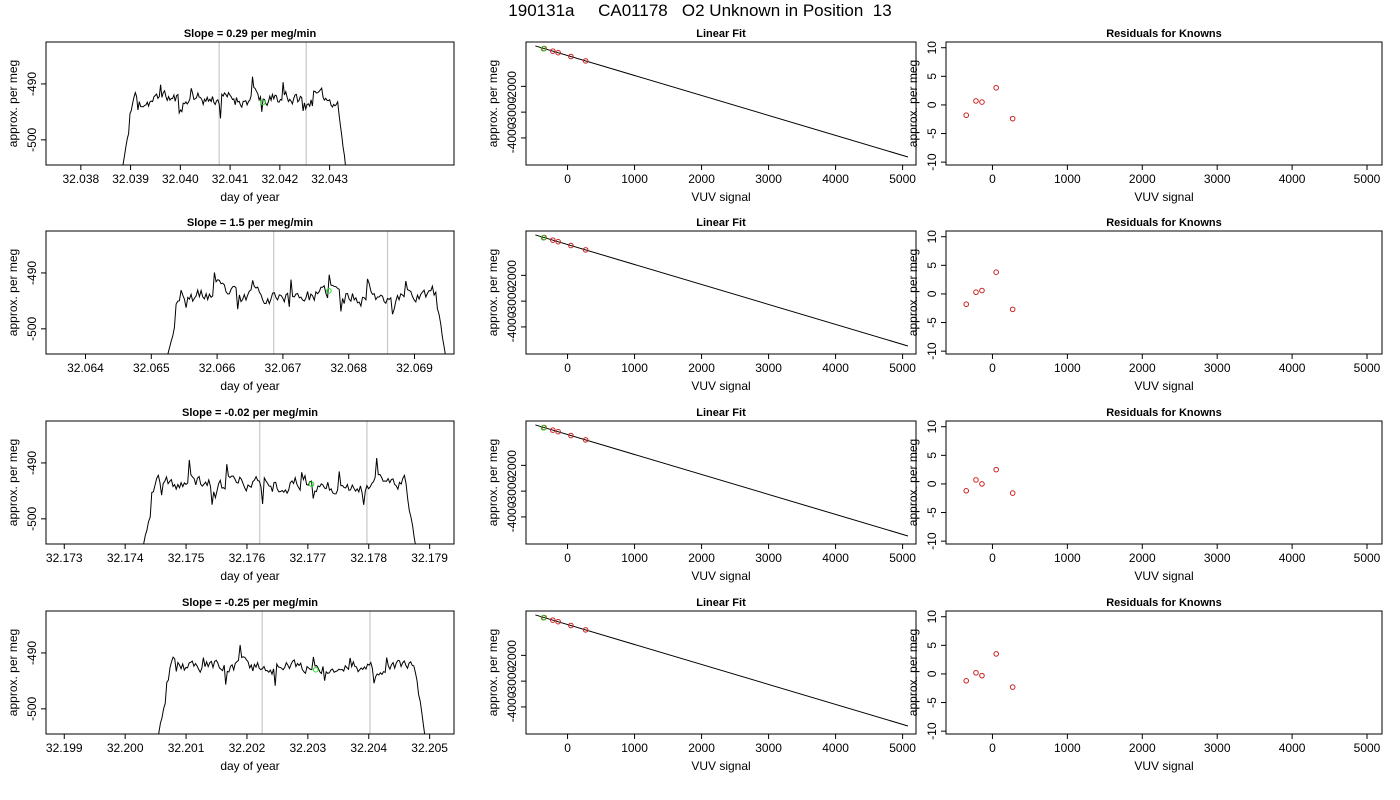 This screenshot has height=800, width=1400. What do you see at coordinates (151, 368) in the screenshot?
I see `x-tick-label: 32.065` at bounding box center [151, 368].